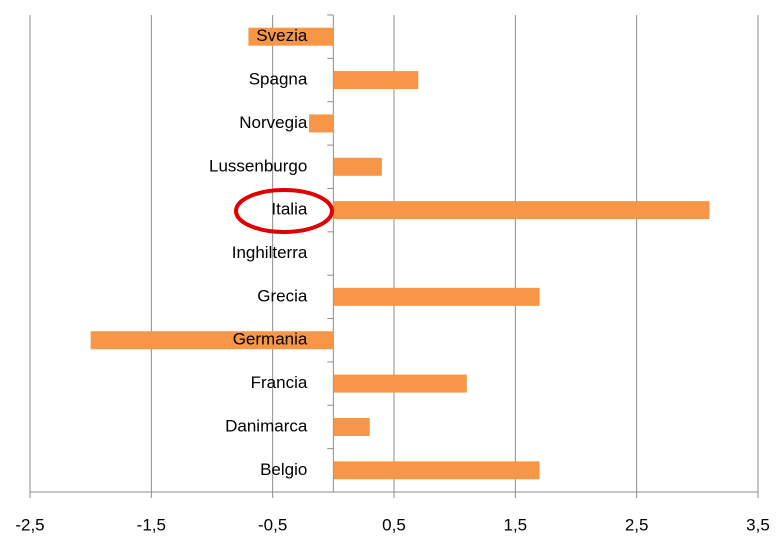 The image size is (778, 546). Describe the element at coordinates (282, 295) in the screenshot. I see `category-label: Grecia` at that location.